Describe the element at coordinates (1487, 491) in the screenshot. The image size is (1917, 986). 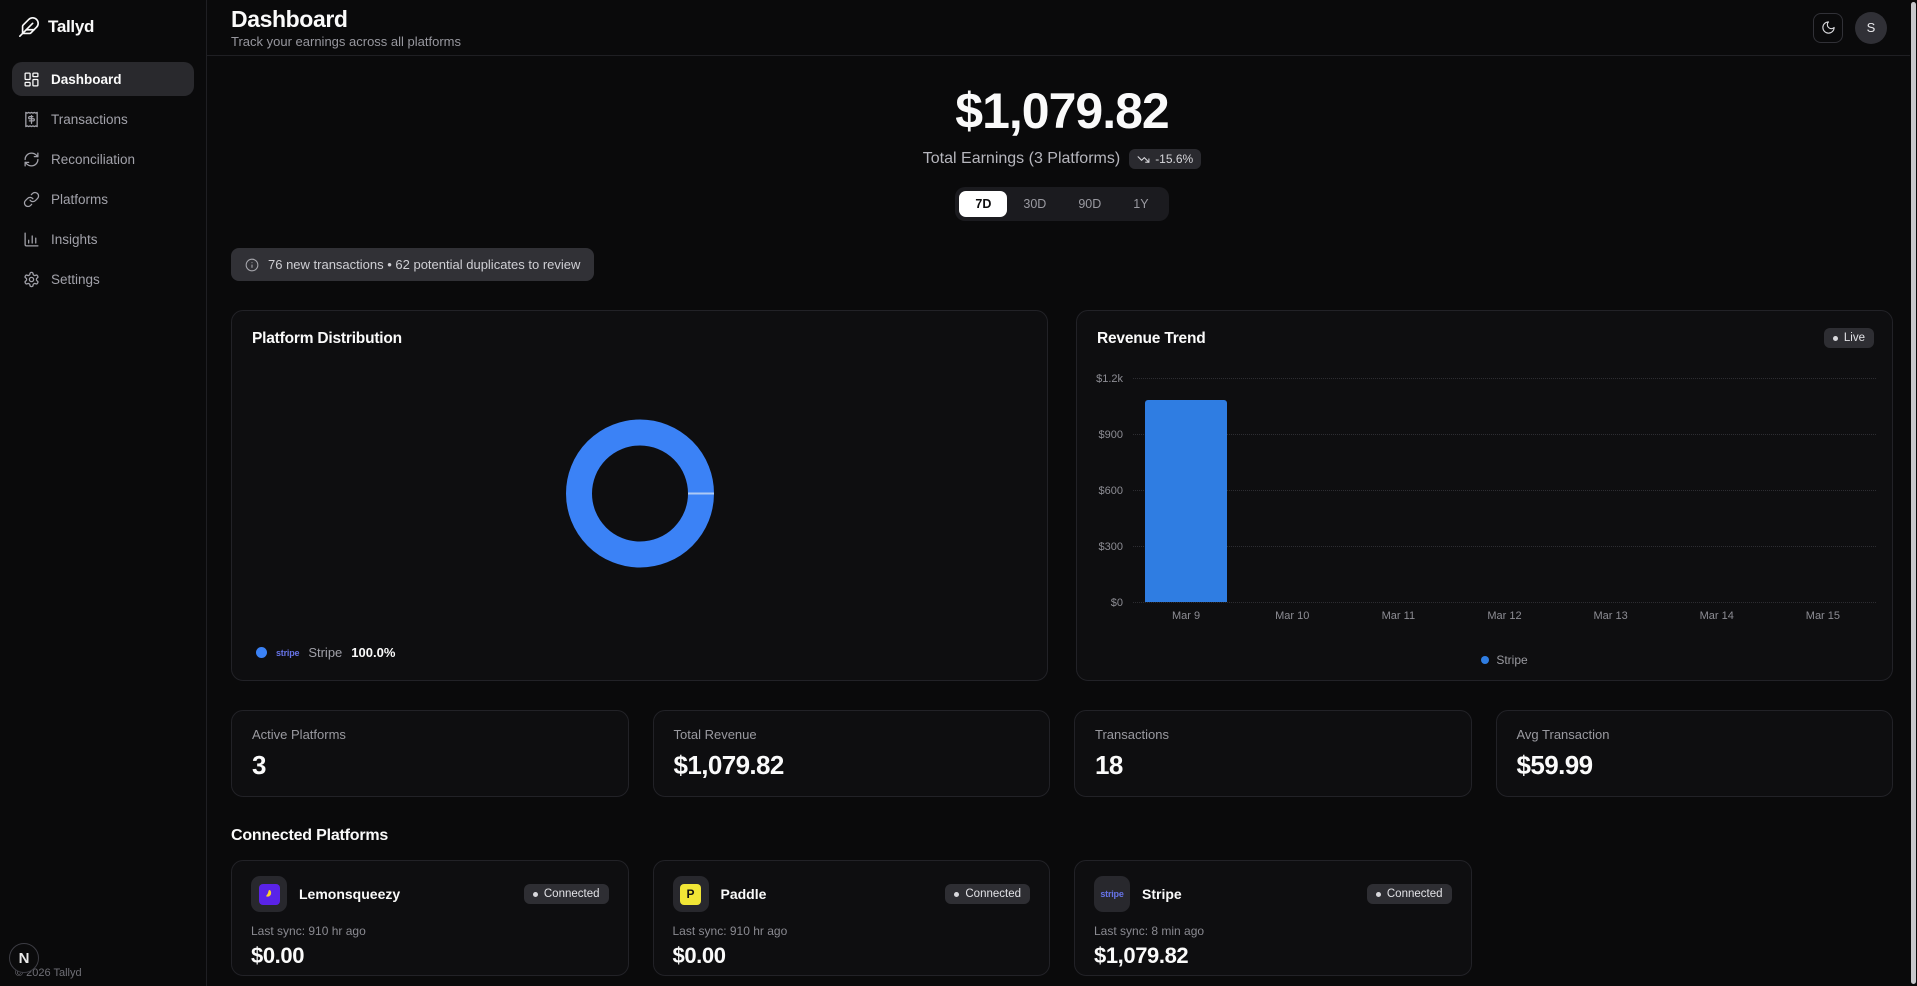
I see `gridline: $600` at that location.